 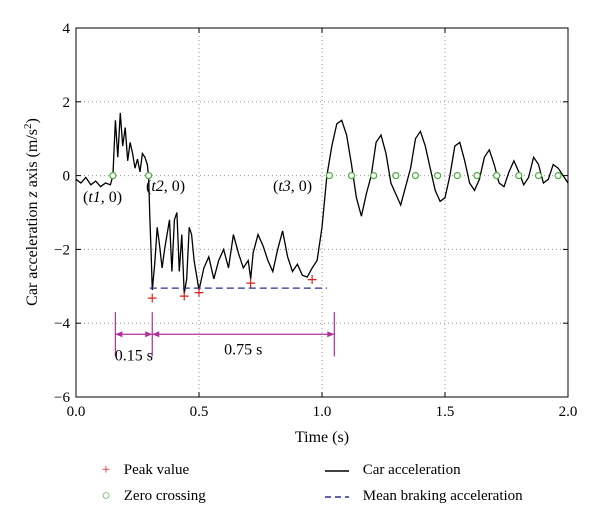 What do you see at coordinates (445, 412) in the screenshot?
I see `x-tick-label: 1.5` at bounding box center [445, 412].